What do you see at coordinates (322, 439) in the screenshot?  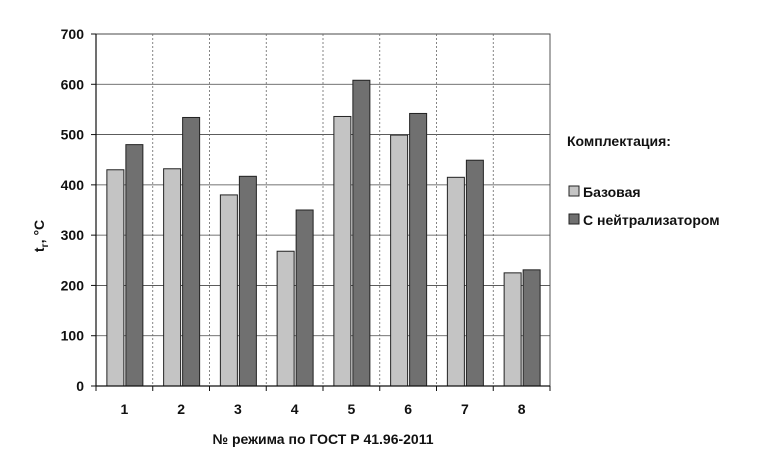 I see `x-axis-title: № режима по ГОСТ Р 41.96-2011` at bounding box center [322, 439].